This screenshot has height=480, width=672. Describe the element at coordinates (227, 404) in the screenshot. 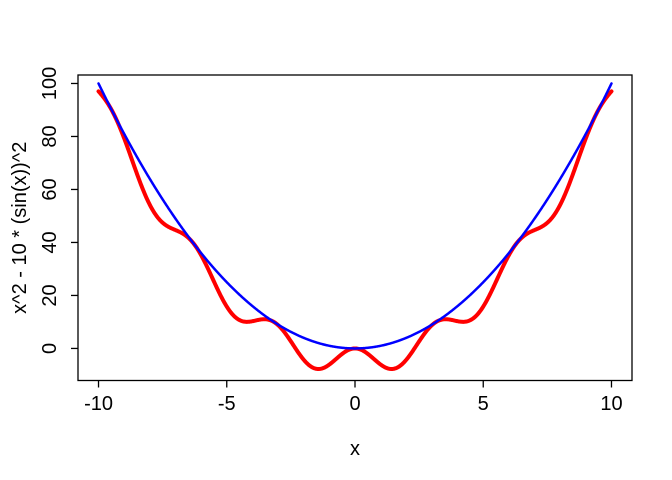

I see `x-tick-label: -5` at that location.